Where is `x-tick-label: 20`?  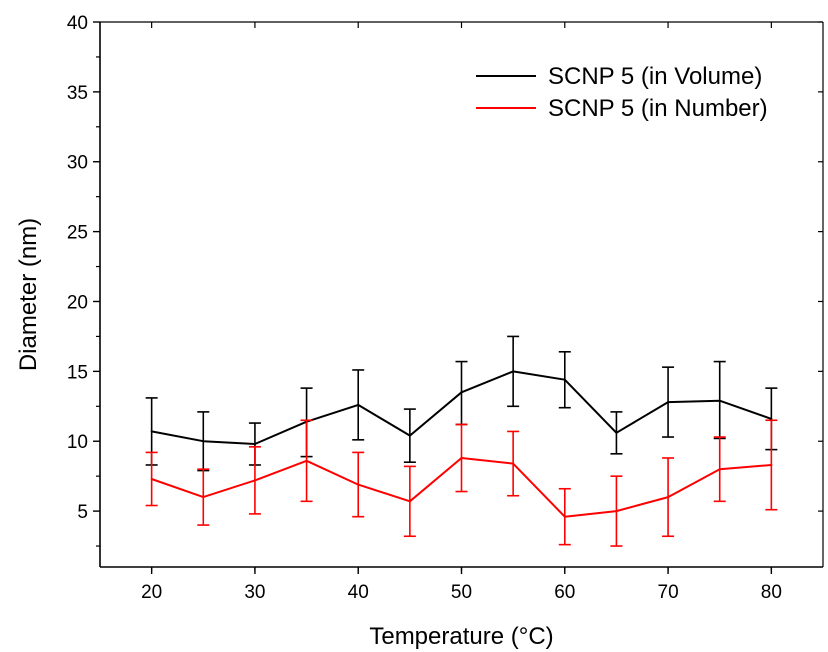
x-tick-label: 20 is located at coordinates (151, 592).